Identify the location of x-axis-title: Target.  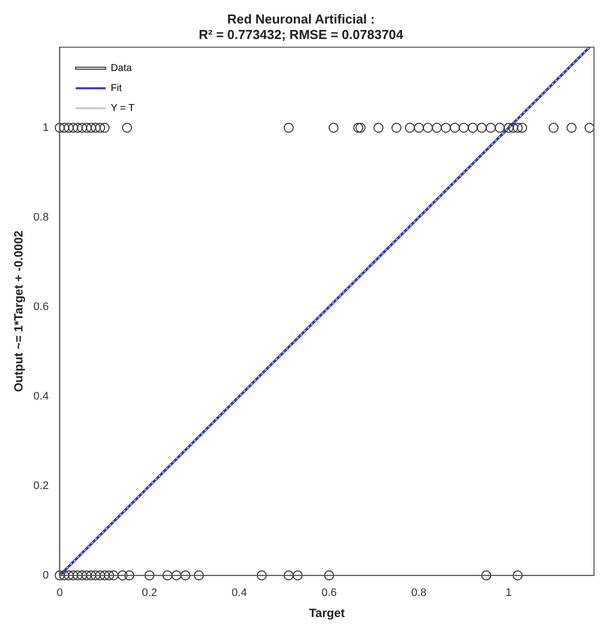
(326, 613).